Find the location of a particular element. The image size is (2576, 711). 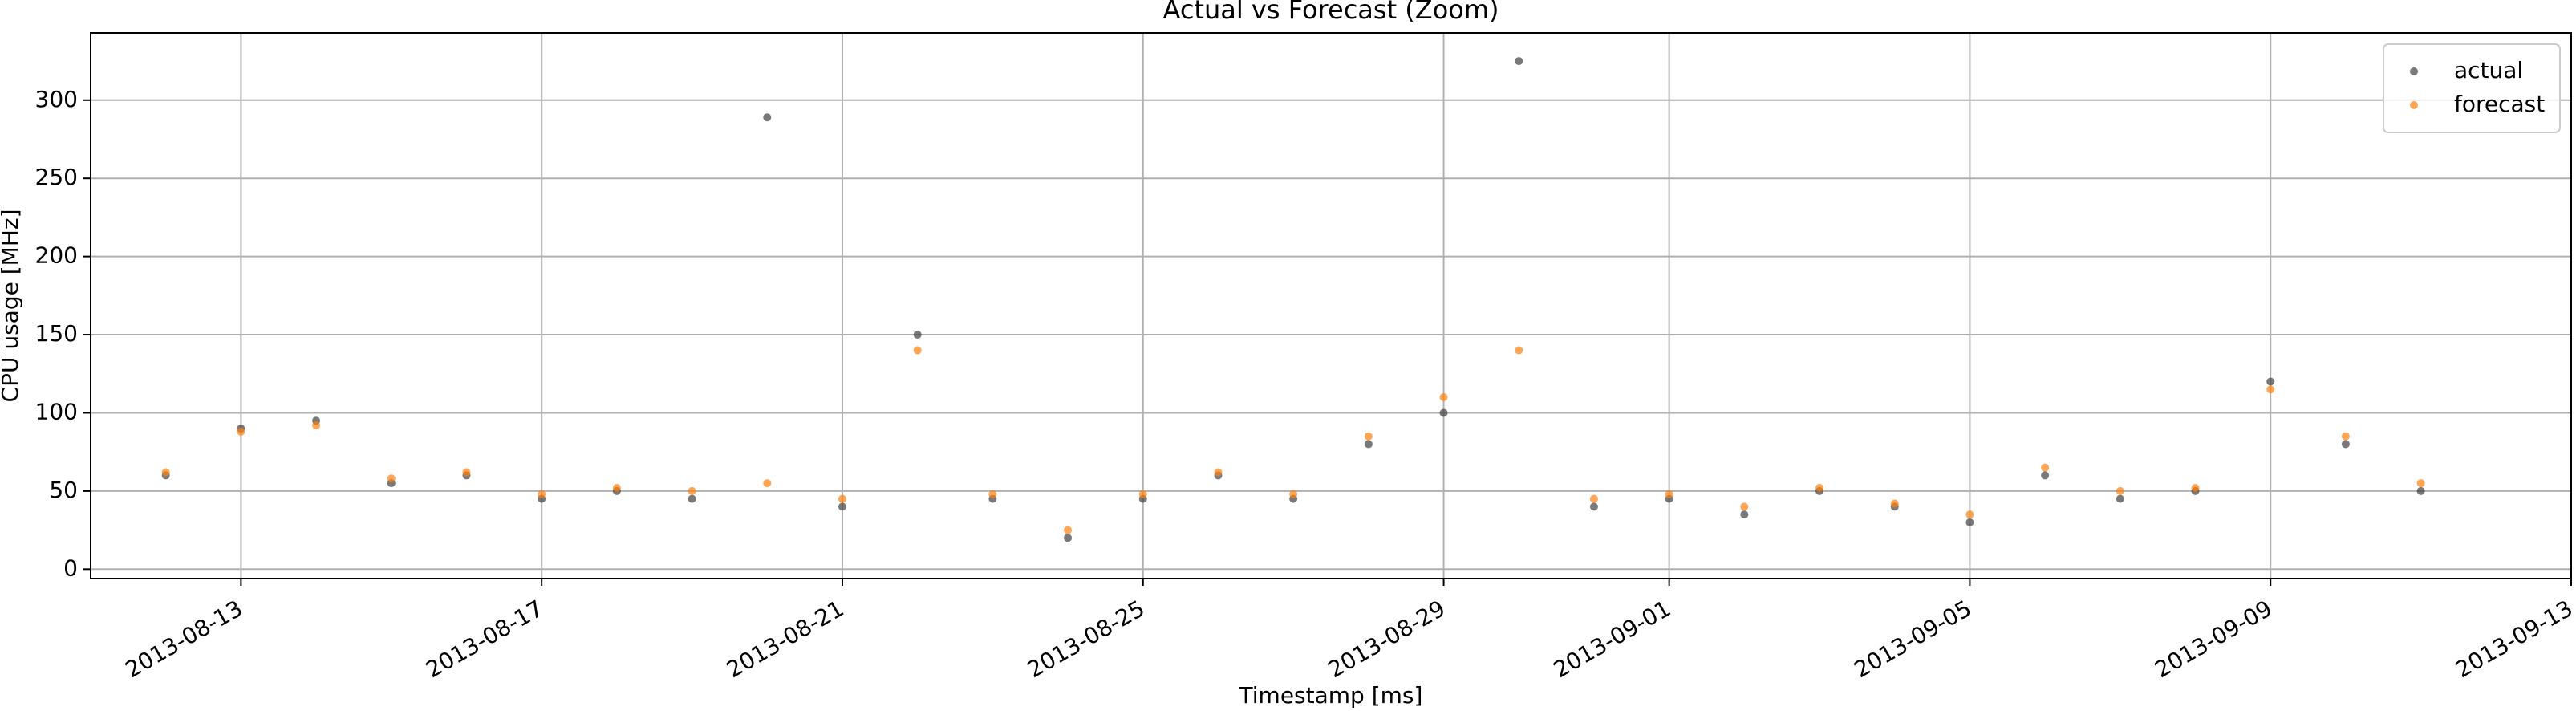

legend: actual forecast is located at coordinates (2472, 88).